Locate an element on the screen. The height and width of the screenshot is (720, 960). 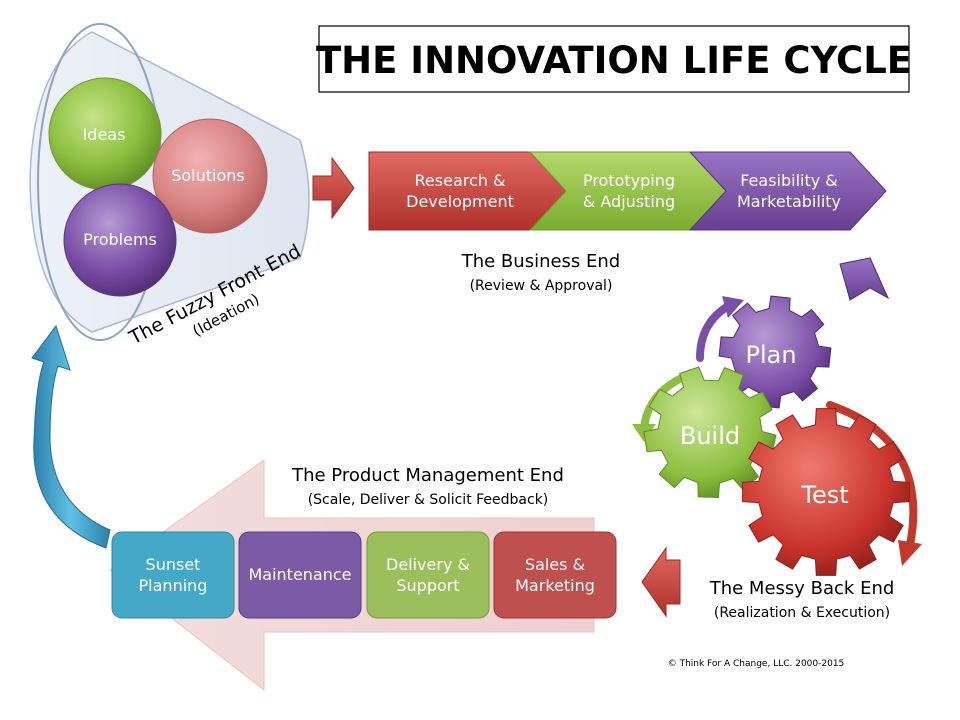
step-prototyping-line1: Prototyping is located at coordinates (629, 180).